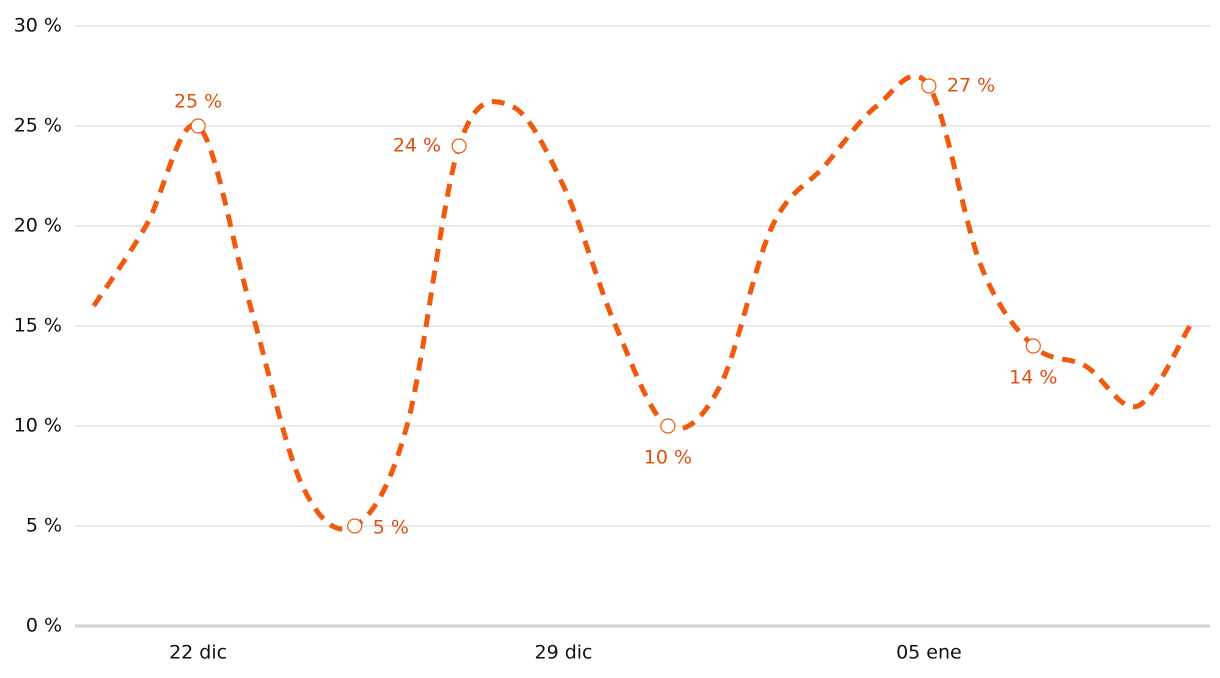  I want to click on value-label: 10 %, so click(668, 458).